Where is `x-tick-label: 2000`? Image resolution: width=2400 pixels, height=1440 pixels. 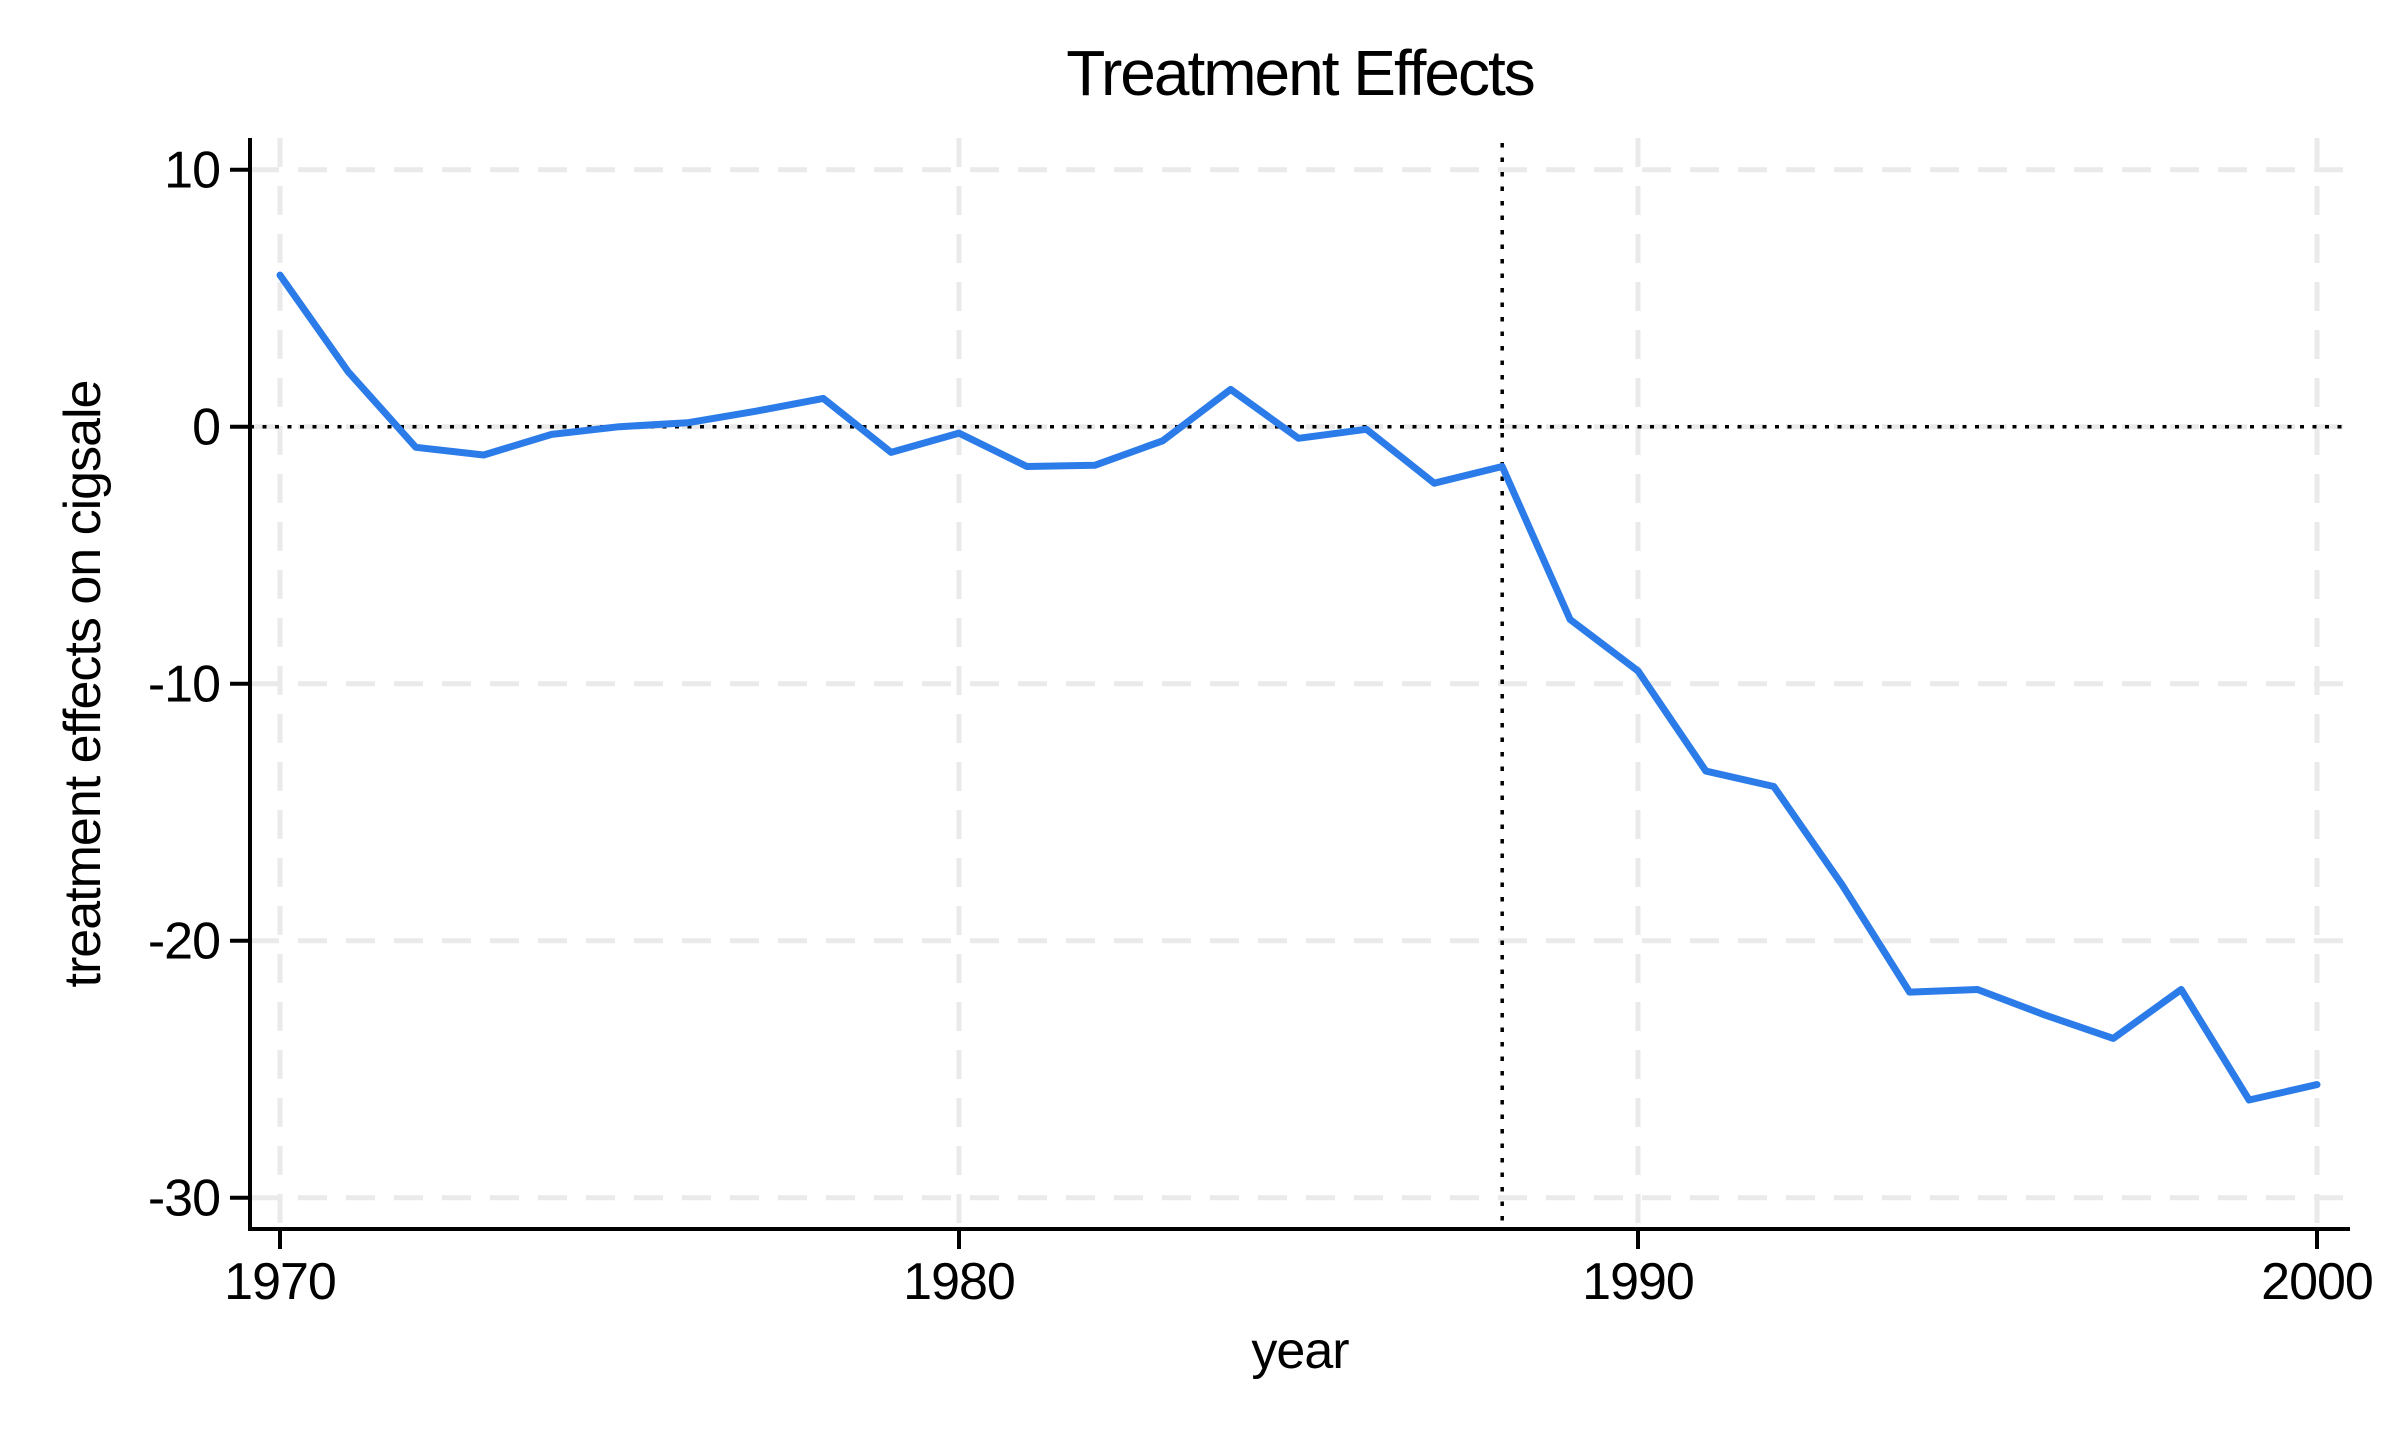 x-tick-label: 2000 is located at coordinates (2317, 1282).